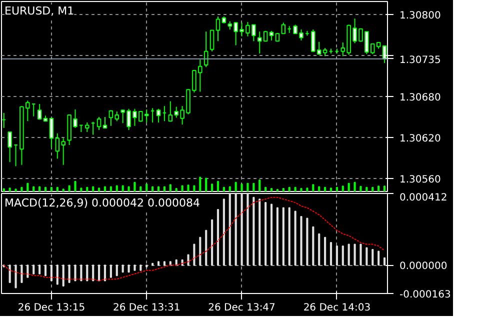  I want to click on x-tick-label: 26 Dec 13:47, so click(242, 308).